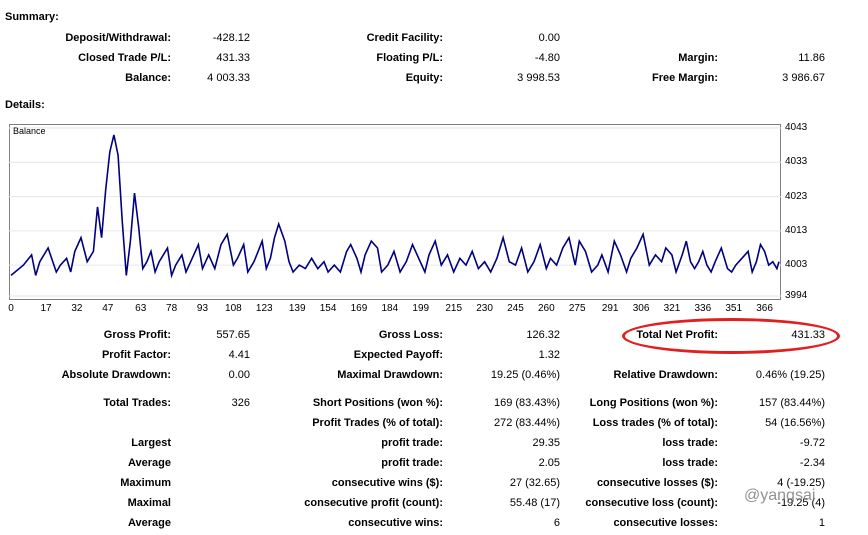 This screenshot has width=868, height=535. Describe the element at coordinates (239, 355) in the screenshot. I see `profit-factor-value: 4.41` at that location.